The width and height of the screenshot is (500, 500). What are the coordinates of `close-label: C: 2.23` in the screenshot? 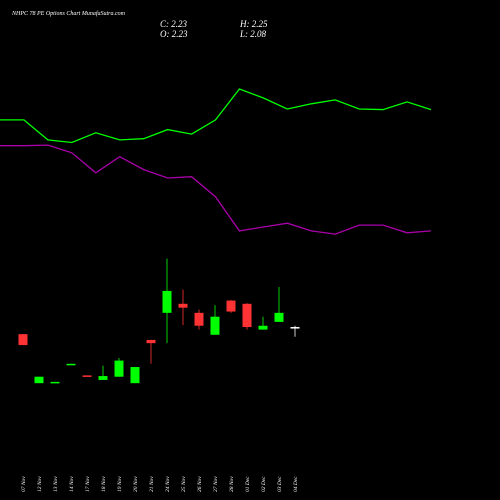 It's located at (174, 24).